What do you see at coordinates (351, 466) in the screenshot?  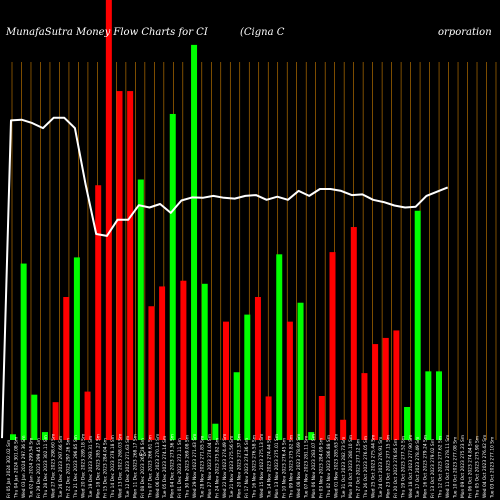 I see `x-tick-label: Mon 30 Oct 2023 280.10 Sm` at bounding box center [351, 466].